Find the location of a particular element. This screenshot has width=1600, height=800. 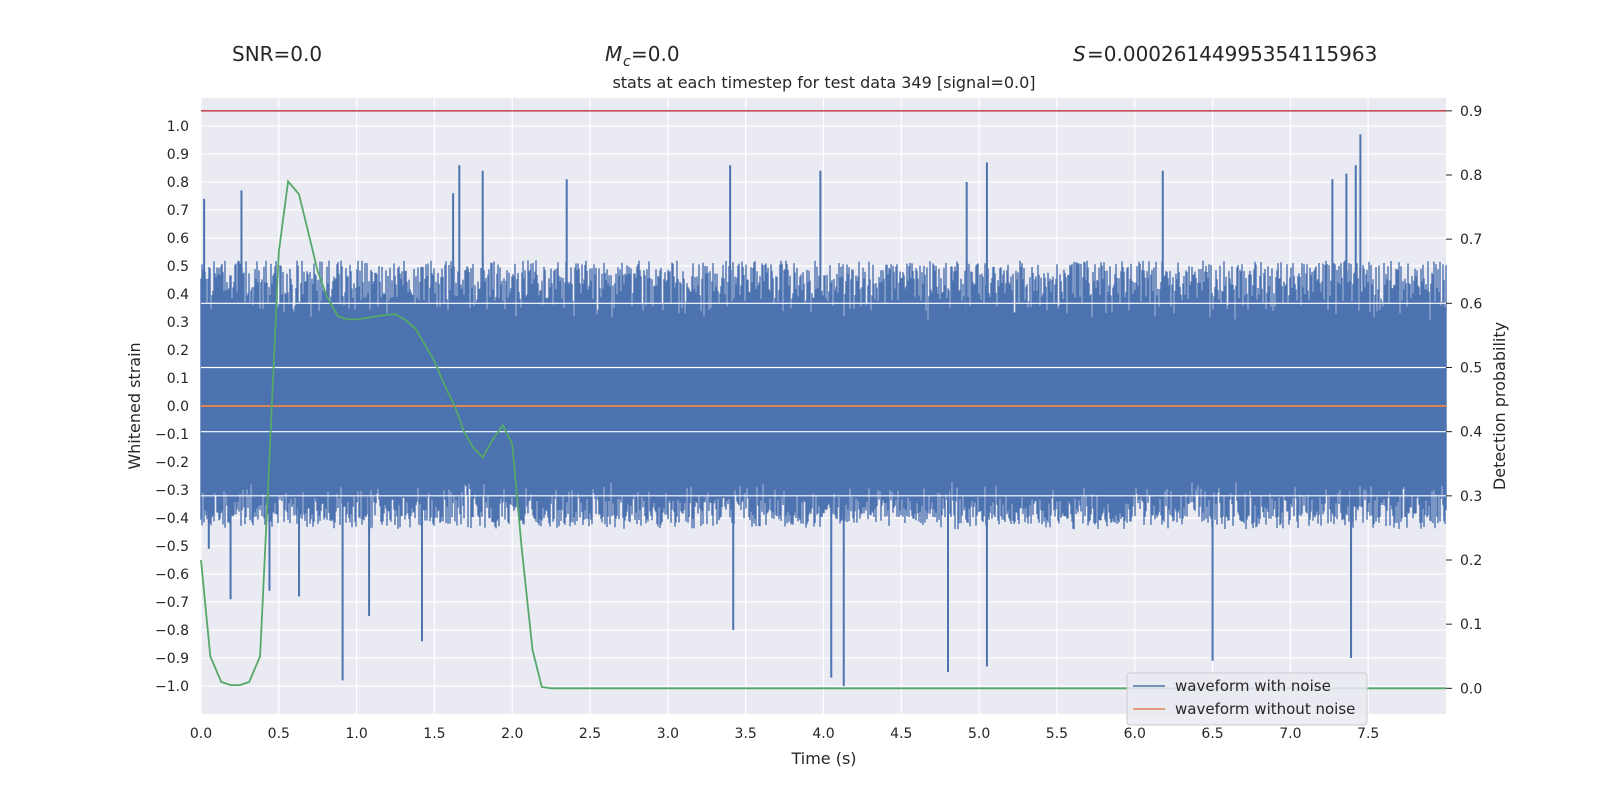

y-right-tick-label: 0.2 is located at coordinates (1471, 561).